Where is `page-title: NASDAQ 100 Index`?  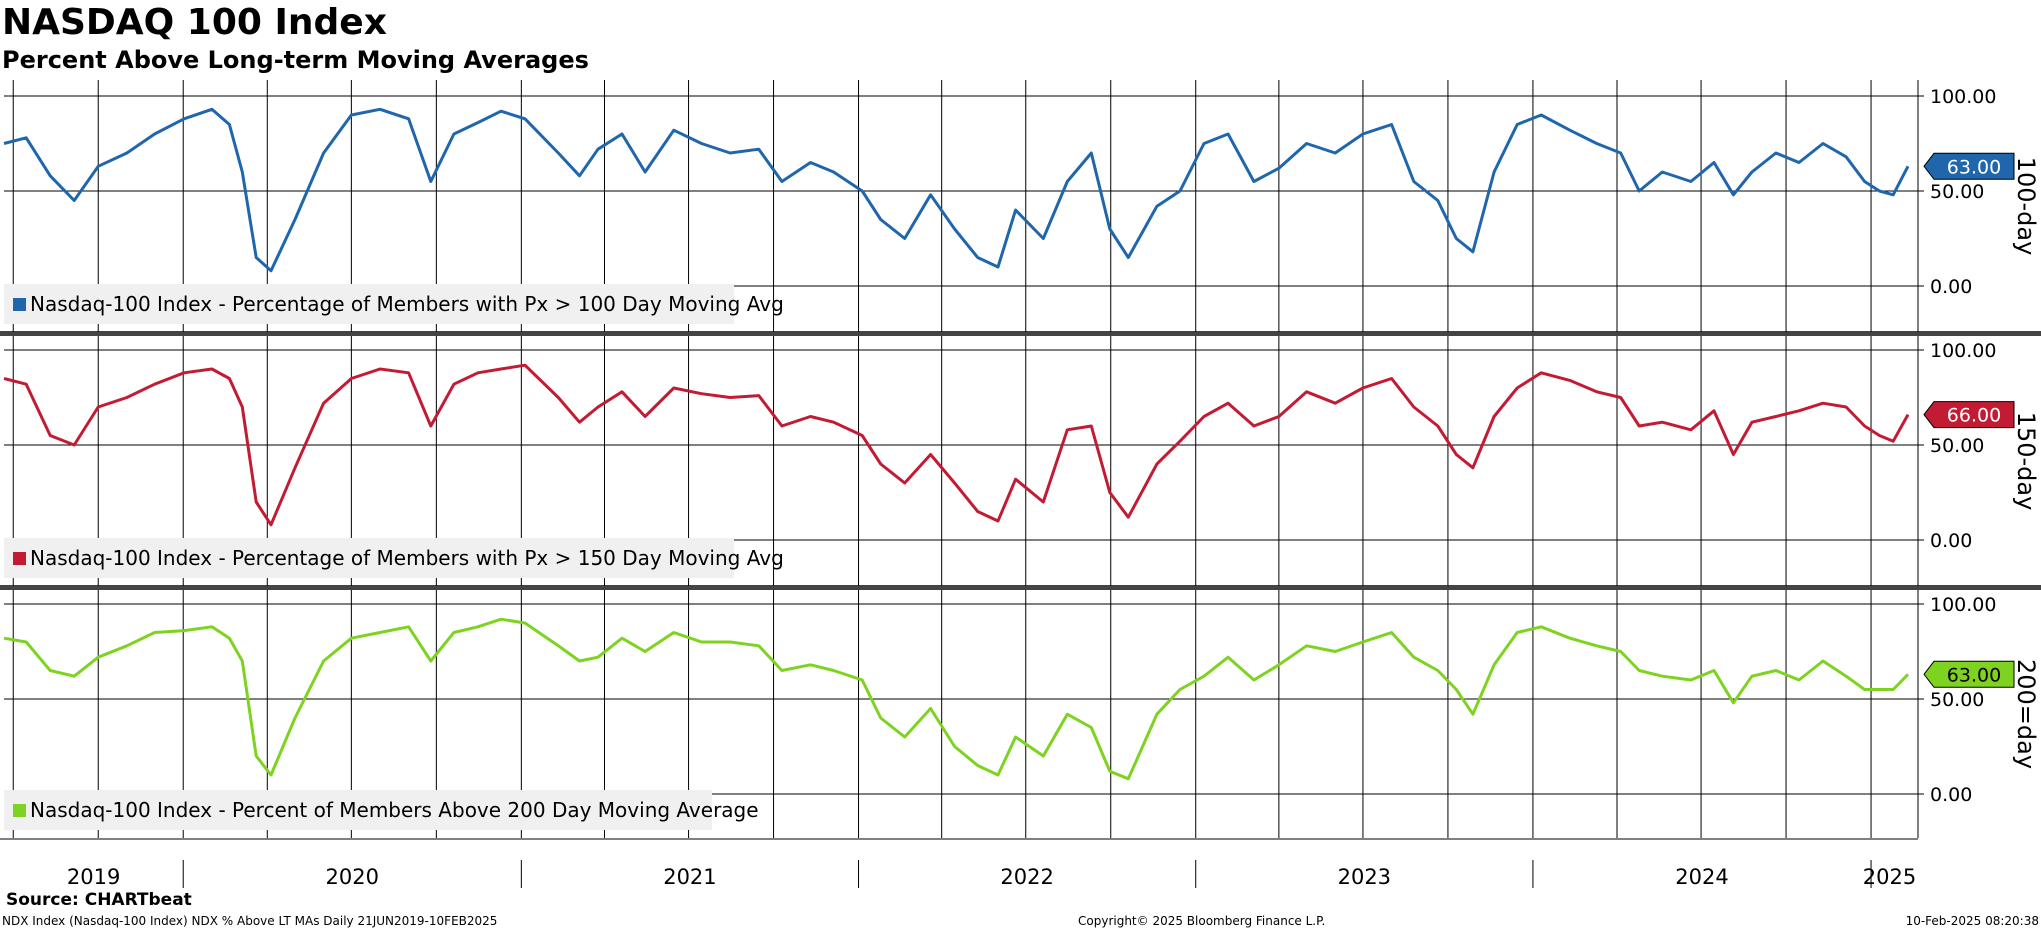
page-title: NASDAQ 100 Index is located at coordinates (194, 22).